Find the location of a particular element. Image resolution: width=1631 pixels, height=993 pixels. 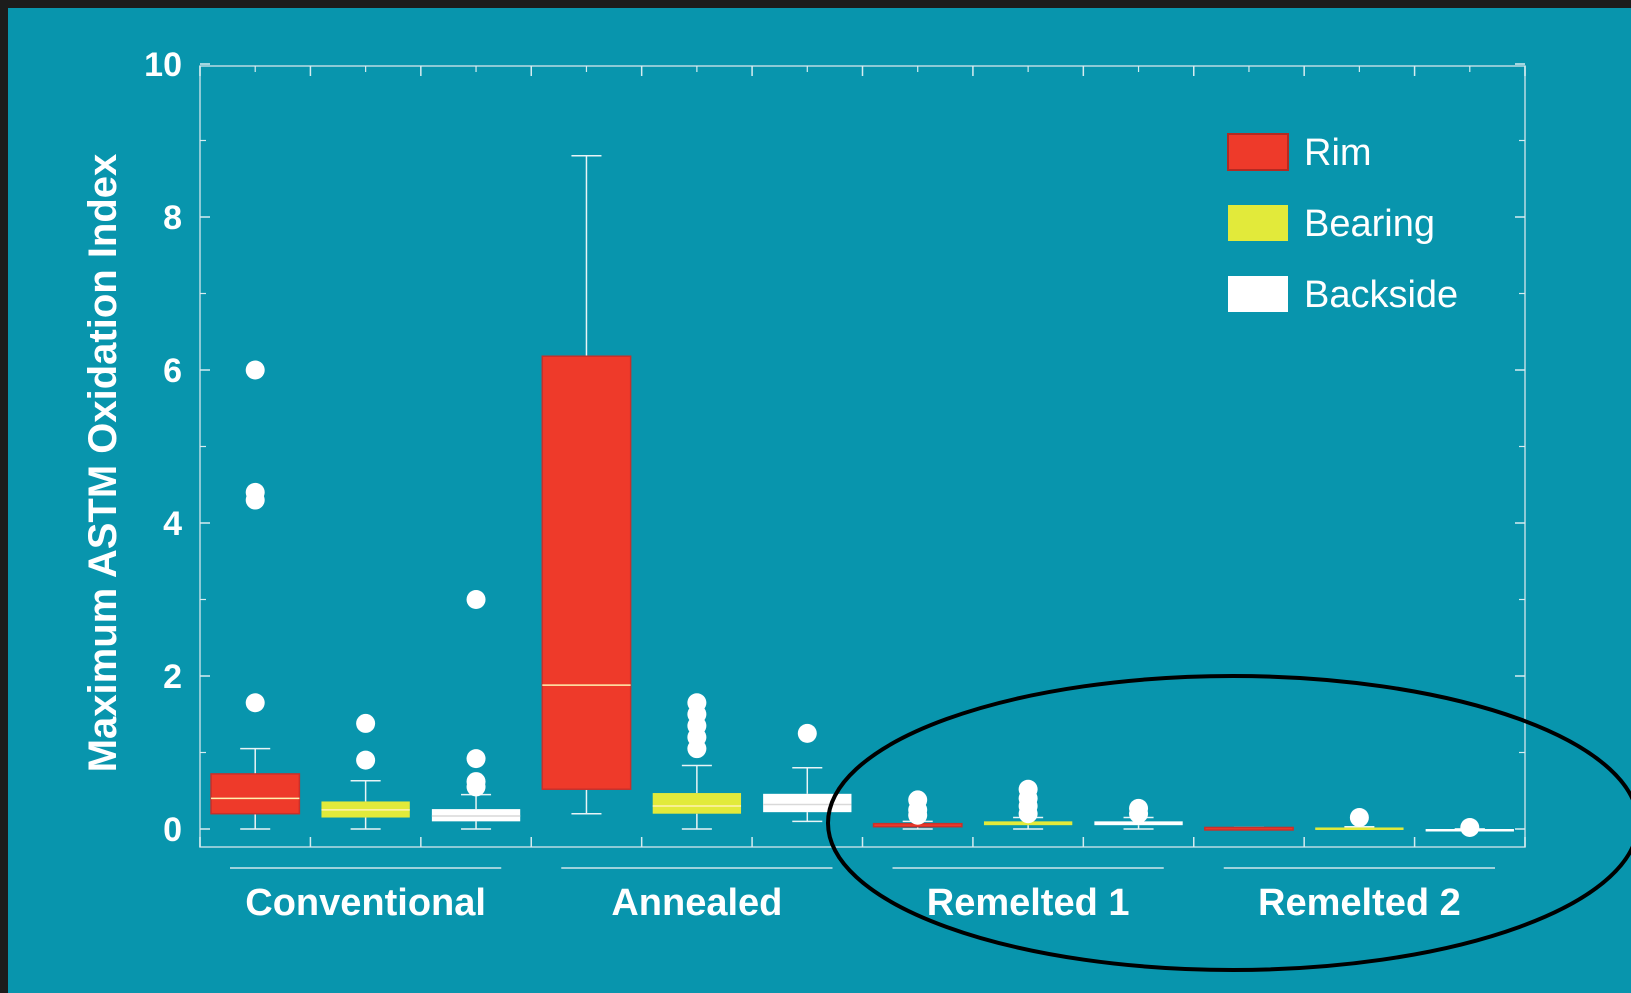

legend-label-backside: Backside is located at coordinates (1381, 295).